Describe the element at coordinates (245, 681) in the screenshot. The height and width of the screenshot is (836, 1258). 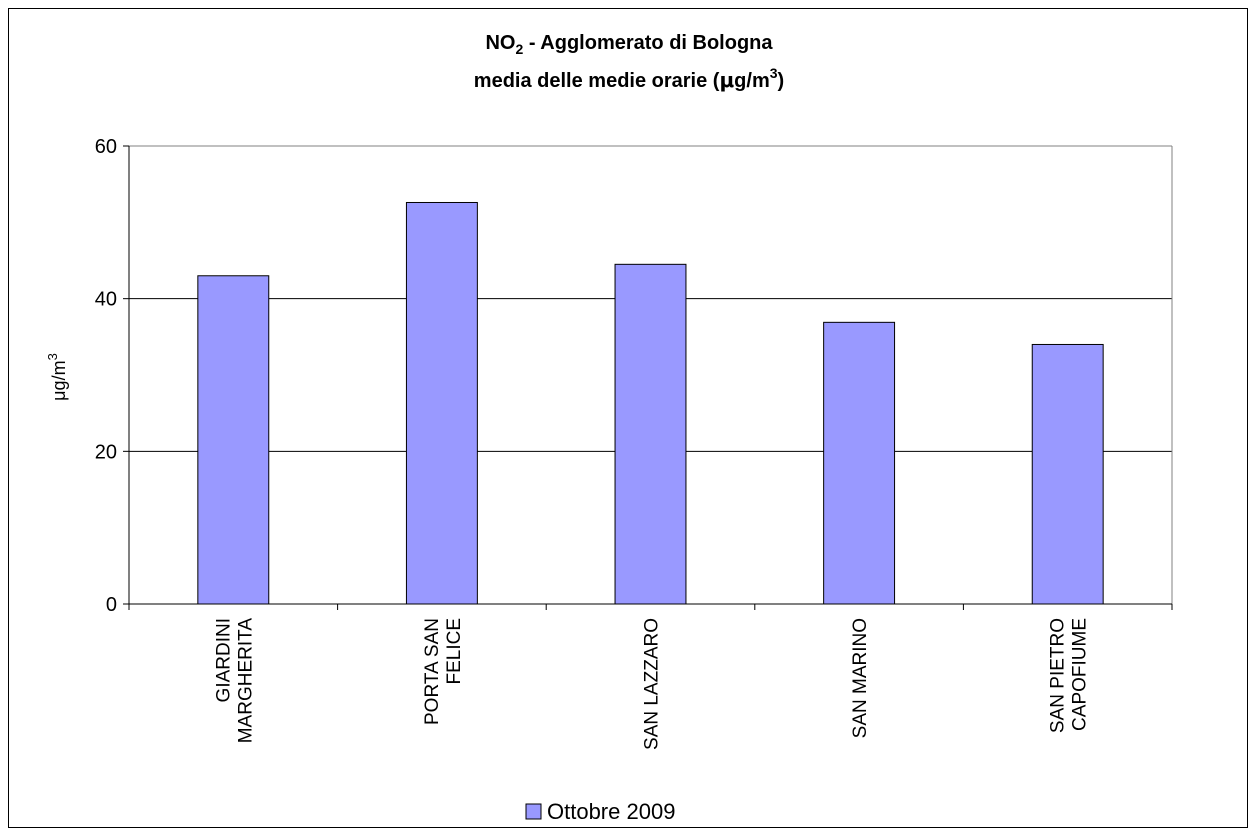
I see `x-category-label: MARGHERITA` at that location.